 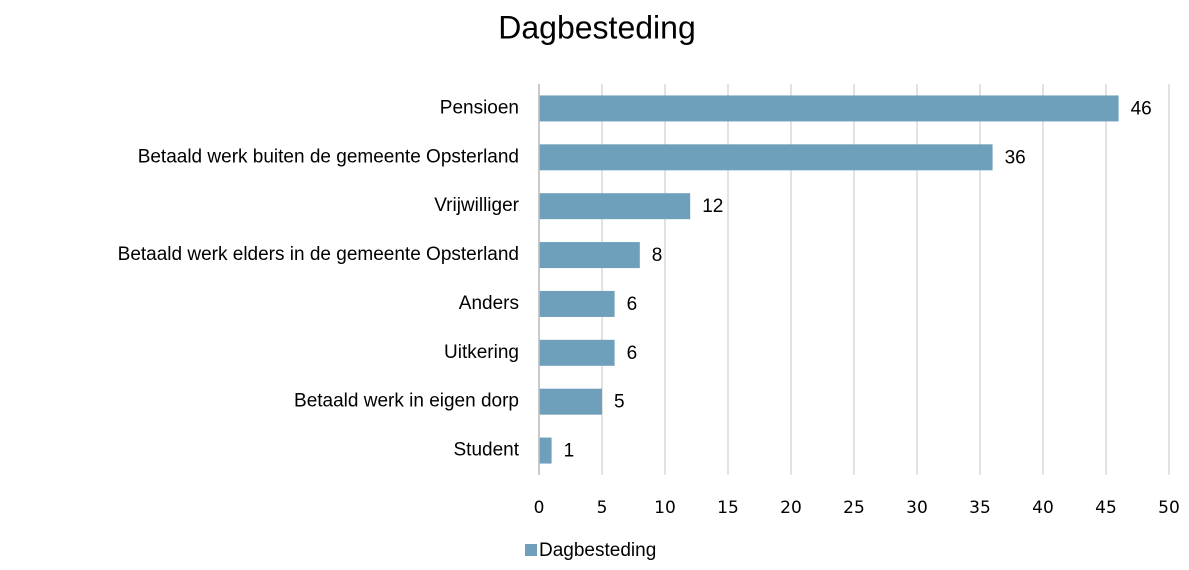 I want to click on y-tick-label: Pensioen, so click(x=479, y=107).